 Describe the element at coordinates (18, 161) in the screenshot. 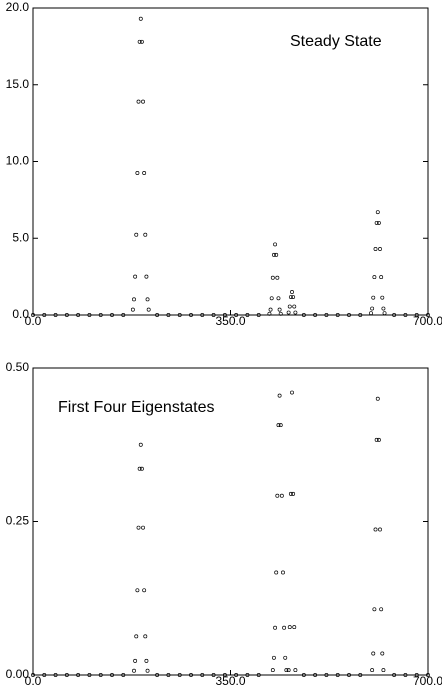

I see `y-tick-label: 10.0` at that location.